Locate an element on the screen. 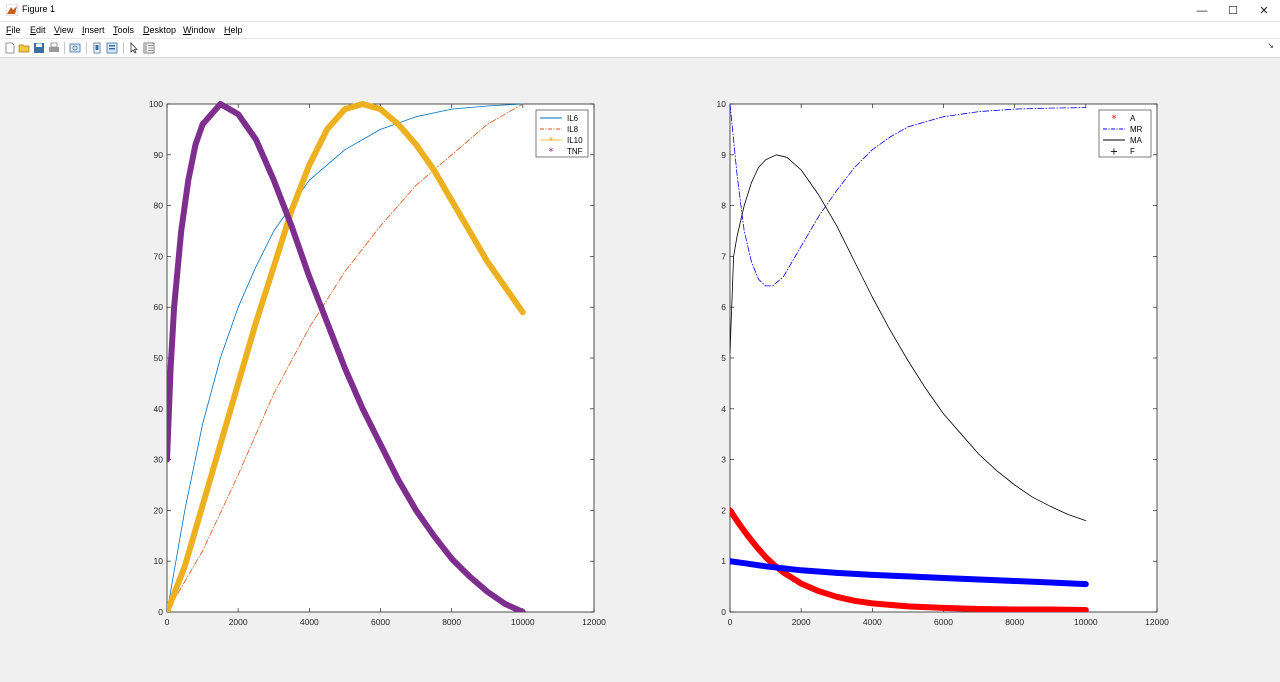 The image size is (1280, 682). print-preview-icon is located at coordinates (75, 48).